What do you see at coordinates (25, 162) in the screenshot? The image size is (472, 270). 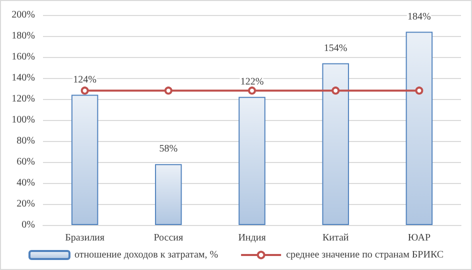 I see `y-tick-label: 60%` at bounding box center [25, 162].